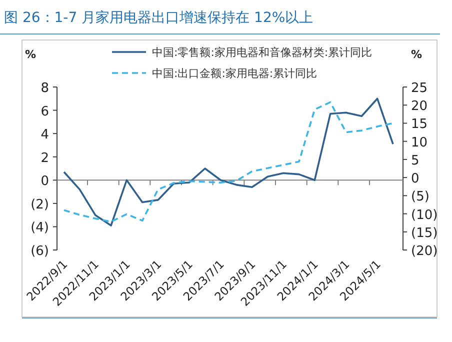  I want to click on y2-tick-label: 0, so click(415, 179).